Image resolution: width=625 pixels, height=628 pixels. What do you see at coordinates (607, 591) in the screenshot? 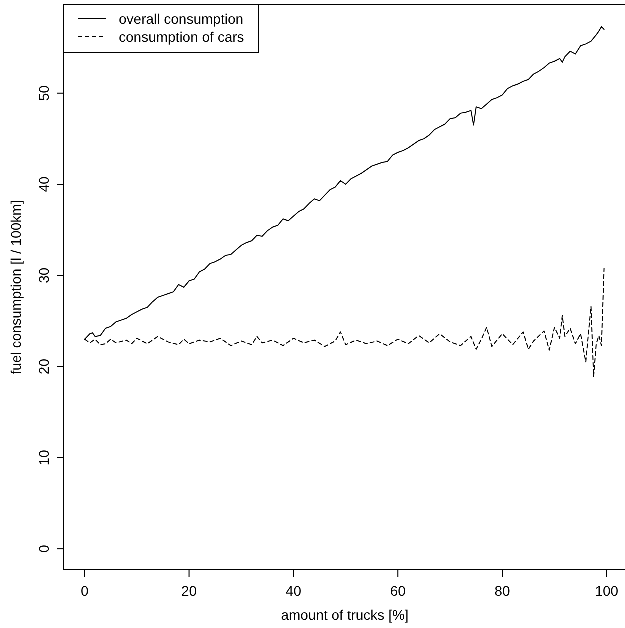
I see `x-tick-label: 100` at bounding box center [607, 591].